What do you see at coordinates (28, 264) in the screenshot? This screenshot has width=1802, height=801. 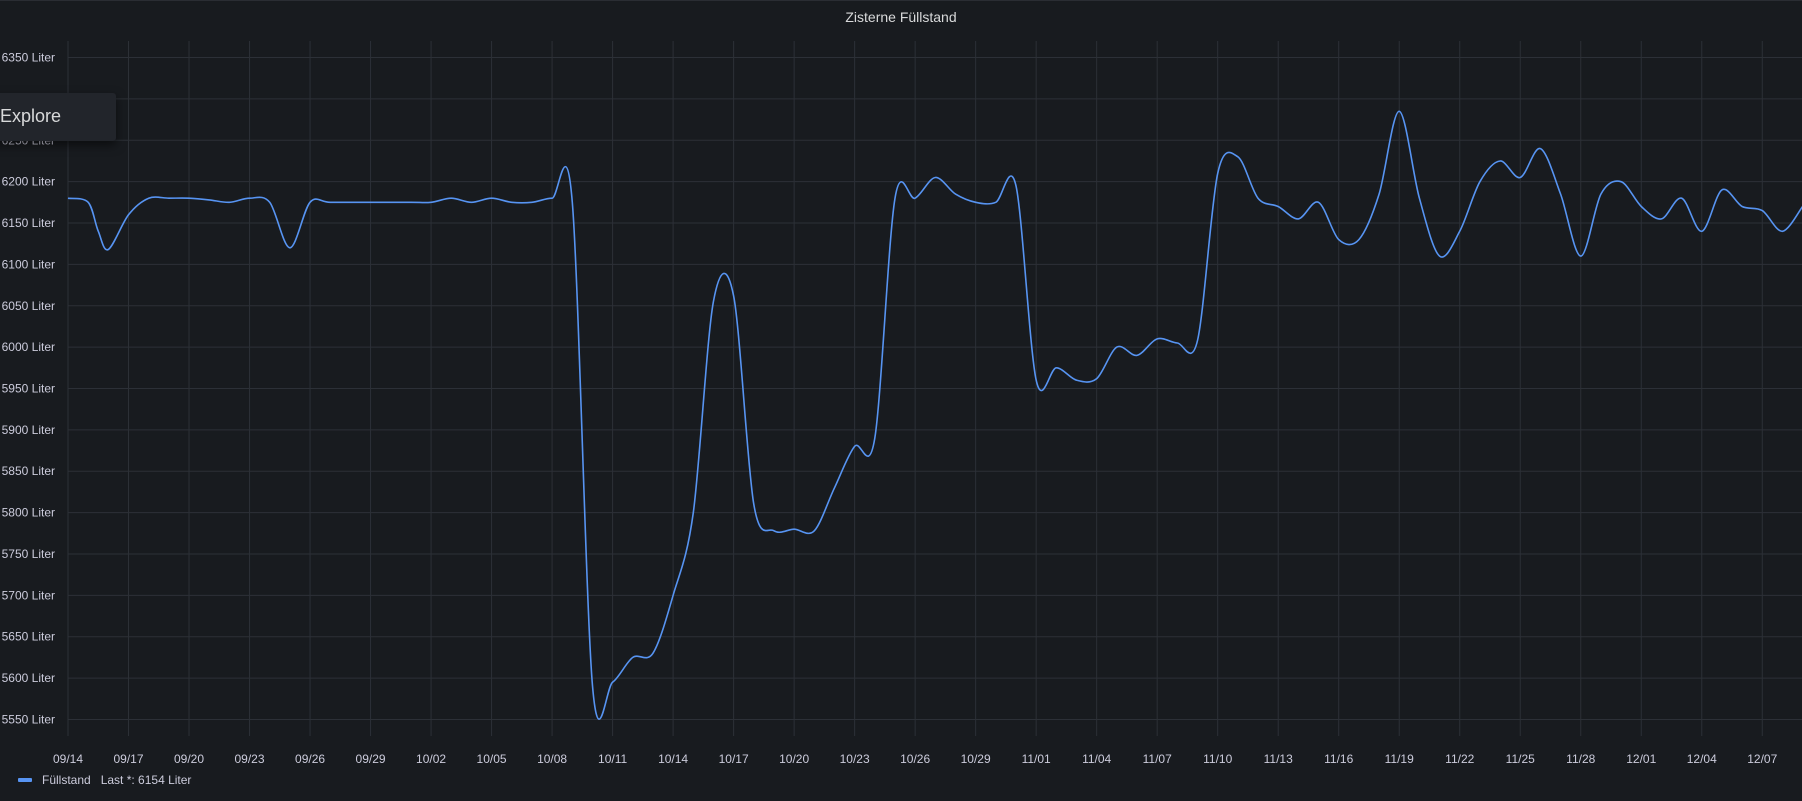 I see `y-tick-label: 6100 Liter` at bounding box center [28, 264].